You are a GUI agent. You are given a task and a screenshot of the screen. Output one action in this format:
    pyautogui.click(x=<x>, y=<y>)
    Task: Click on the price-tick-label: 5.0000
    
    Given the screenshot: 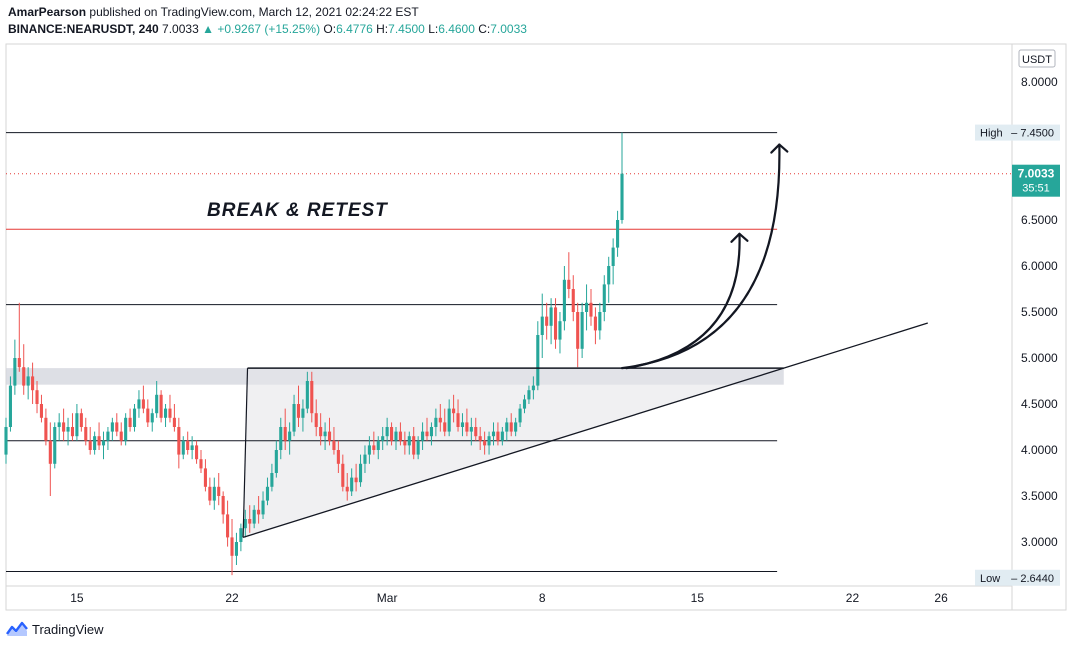 What is the action you would take?
    pyautogui.click(x=1039, y=358)
    